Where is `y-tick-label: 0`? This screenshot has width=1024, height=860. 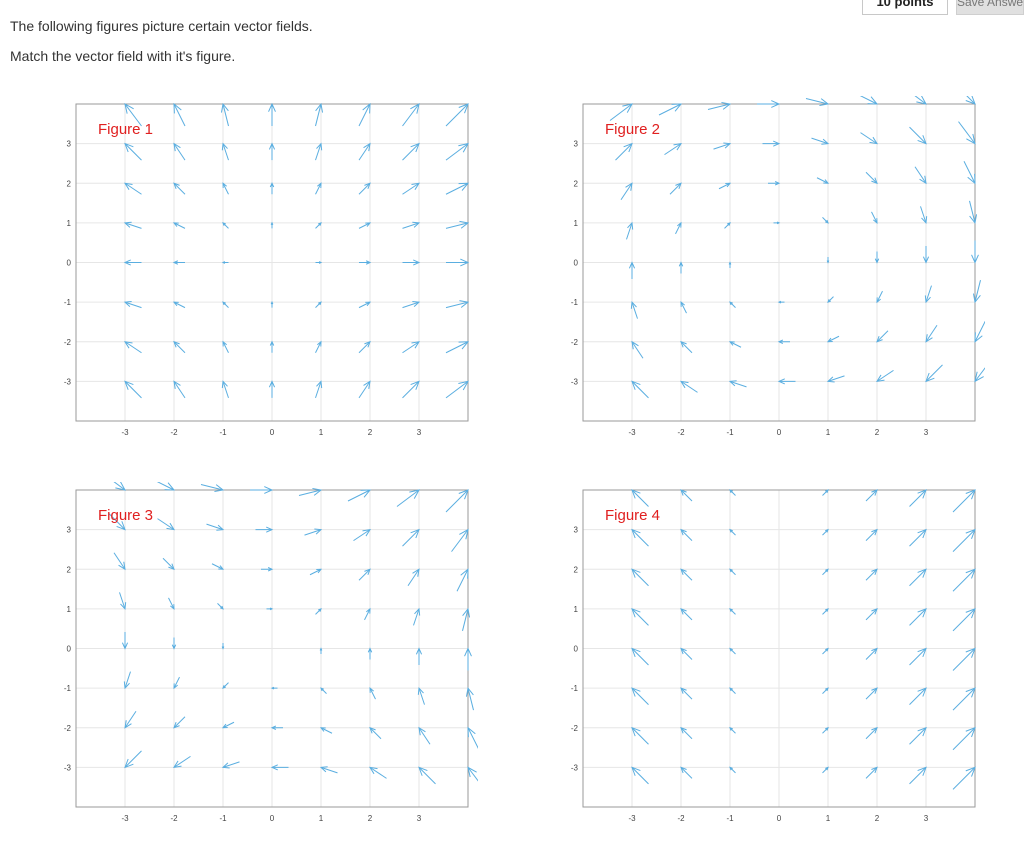
y-tick-label: 0 is located at coordinates (69, 263).